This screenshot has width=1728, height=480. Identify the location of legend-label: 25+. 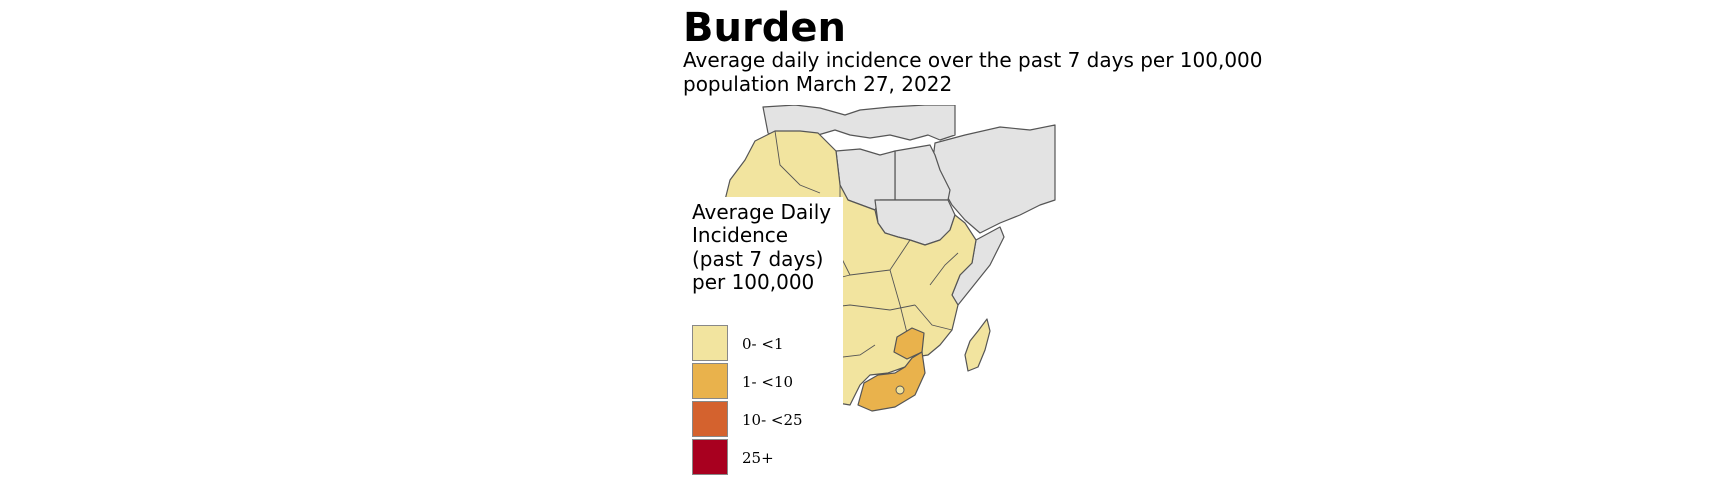
(758, 458).